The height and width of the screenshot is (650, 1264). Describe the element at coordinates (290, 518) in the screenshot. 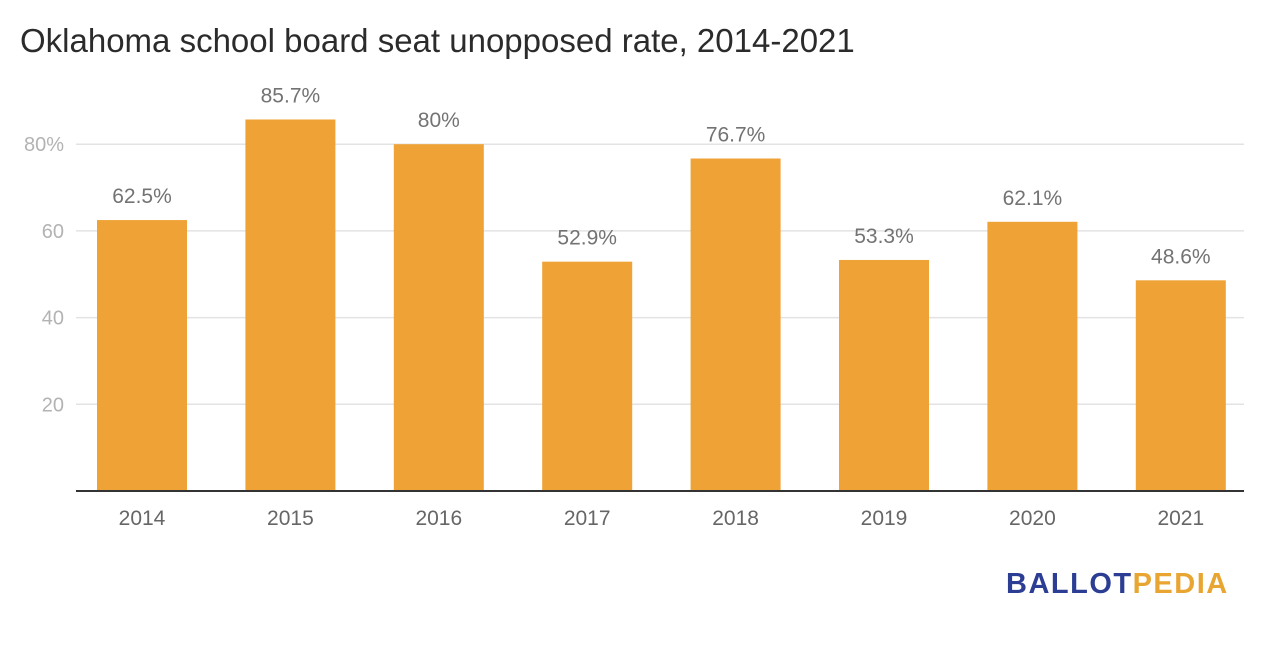

I see `x-tick-label: 2015` at that location.